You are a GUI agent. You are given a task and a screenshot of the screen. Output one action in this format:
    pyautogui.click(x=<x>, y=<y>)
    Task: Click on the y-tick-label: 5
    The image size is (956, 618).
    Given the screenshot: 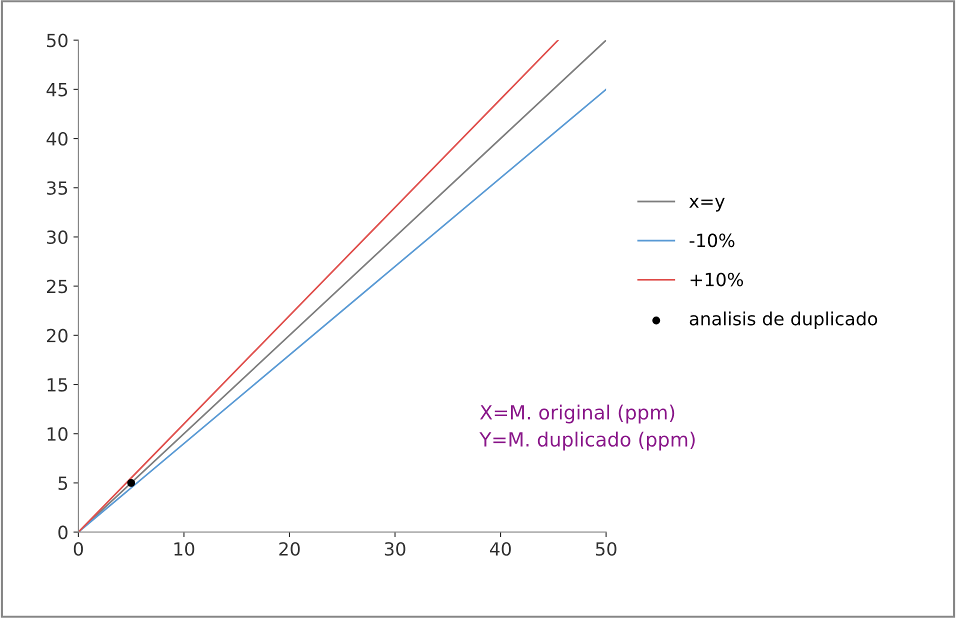 What is the action you would take?
    pyautogui.click(x=63, y=483)
    